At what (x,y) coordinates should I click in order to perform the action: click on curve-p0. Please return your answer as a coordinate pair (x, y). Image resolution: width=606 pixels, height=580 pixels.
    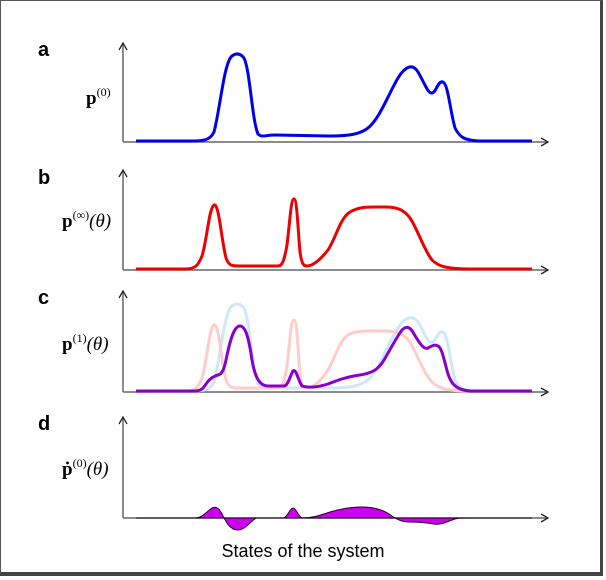
    Looking at the image, I should click on (334, 97).